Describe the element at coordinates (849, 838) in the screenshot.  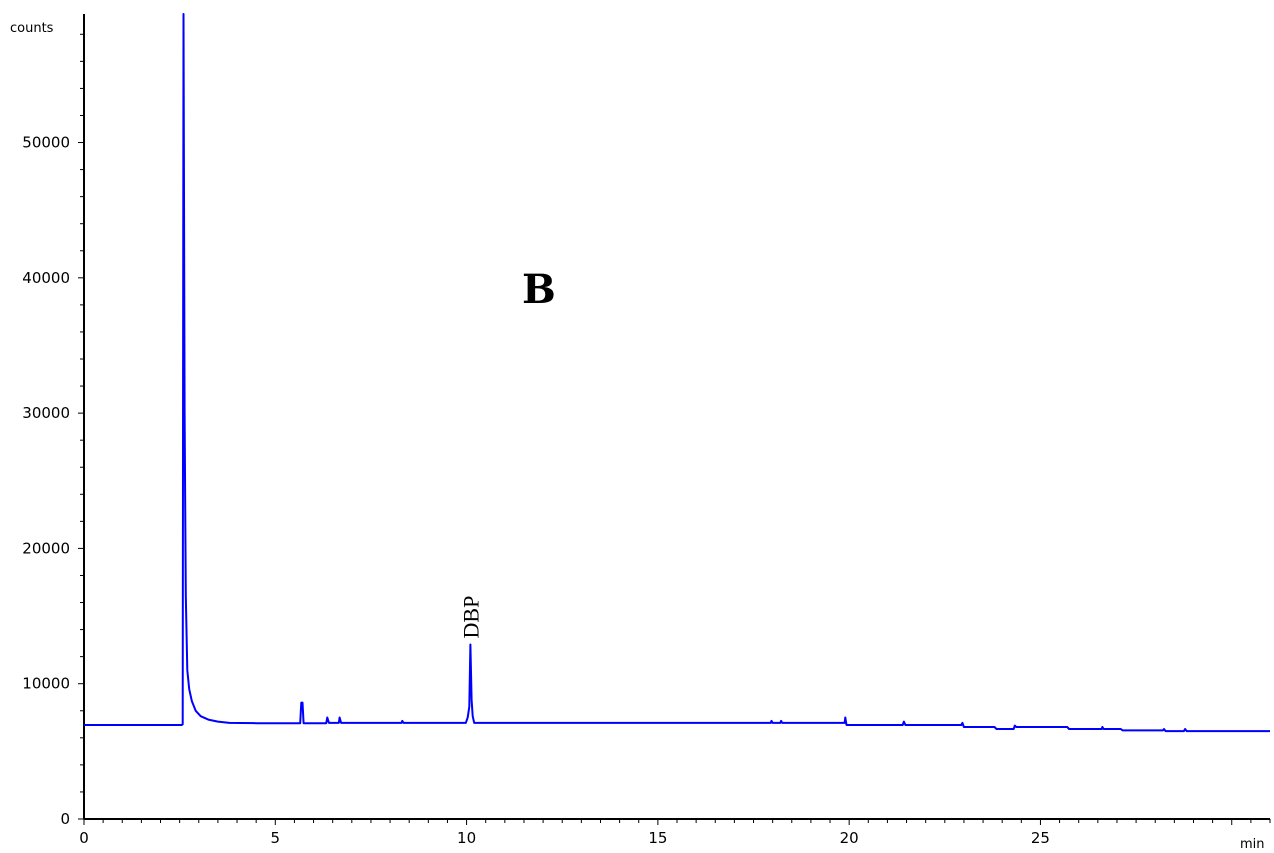
I see `x-tick-label: 20` at that location.